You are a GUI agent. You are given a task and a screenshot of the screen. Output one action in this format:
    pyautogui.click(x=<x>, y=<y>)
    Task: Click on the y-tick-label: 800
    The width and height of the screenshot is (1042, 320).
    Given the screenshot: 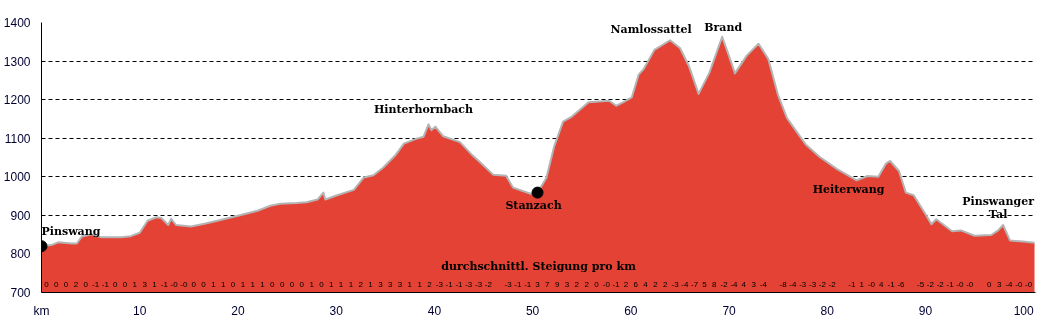 What is the action you would take?
    pyautogui.click(x=20, y=254)
    